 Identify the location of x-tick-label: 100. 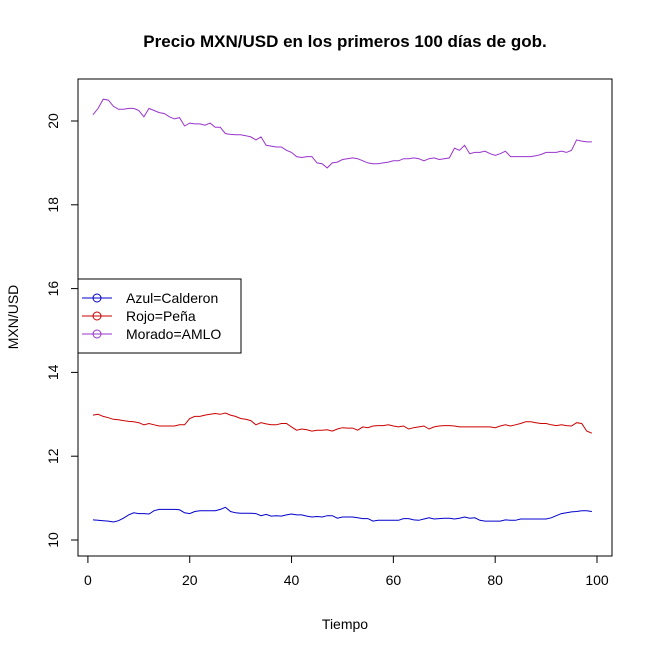
(597, 580).